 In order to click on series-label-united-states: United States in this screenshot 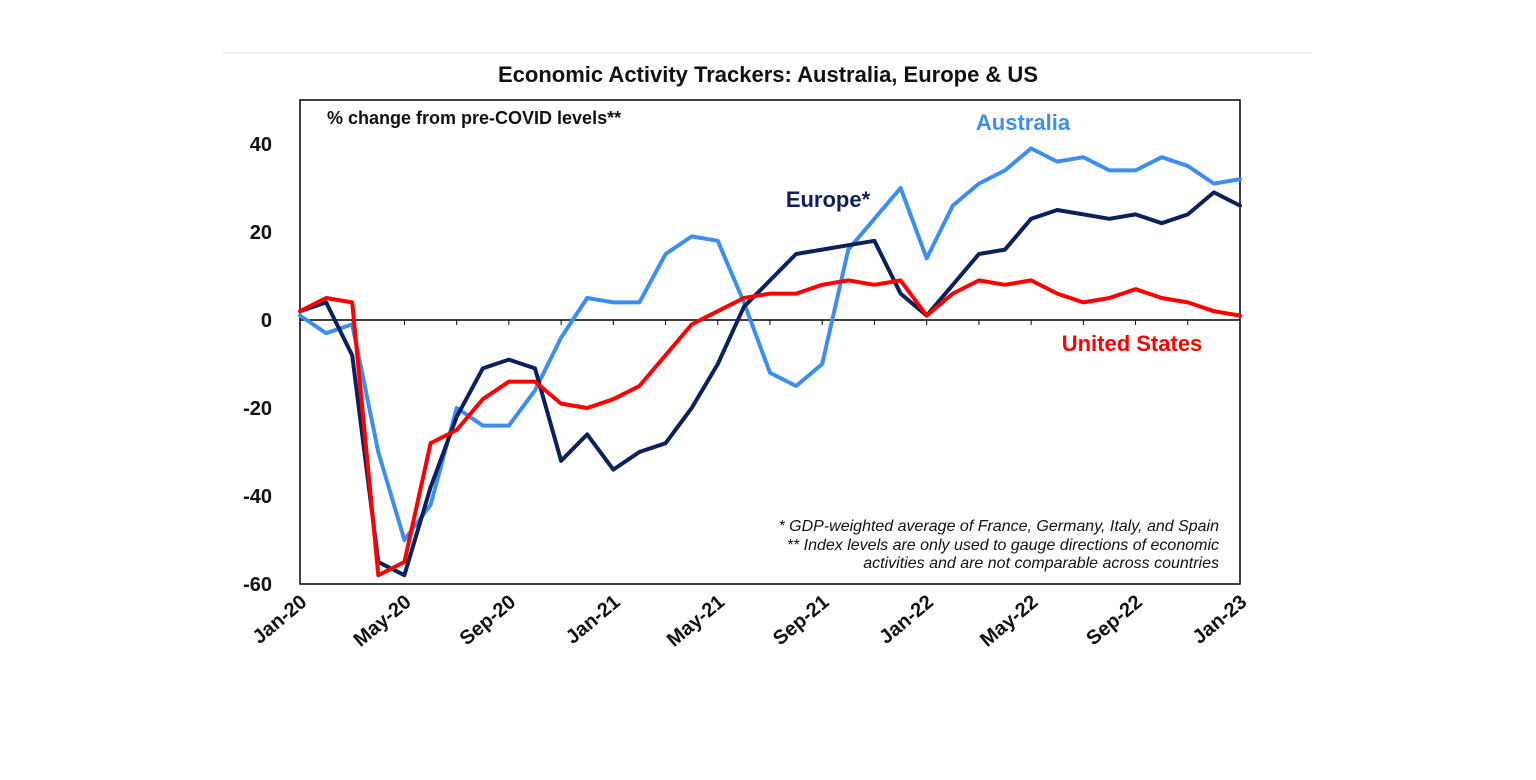, I will do `click(1132, 343)`.